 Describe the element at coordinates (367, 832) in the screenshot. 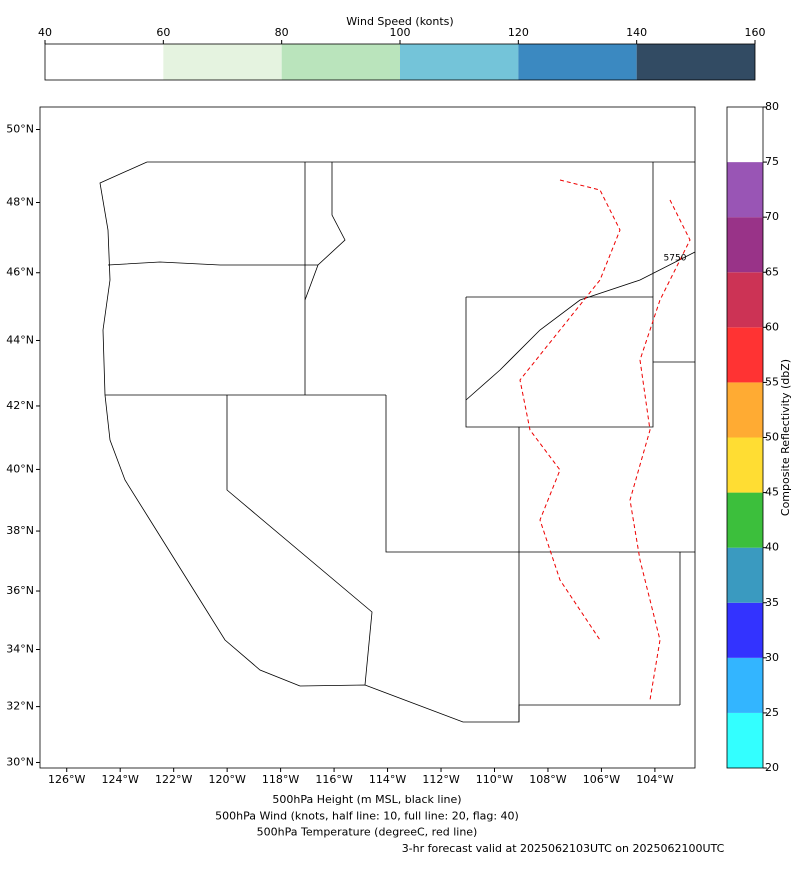

I see `caption: 500hPa Temperature (degreeC, red line)` at that location.